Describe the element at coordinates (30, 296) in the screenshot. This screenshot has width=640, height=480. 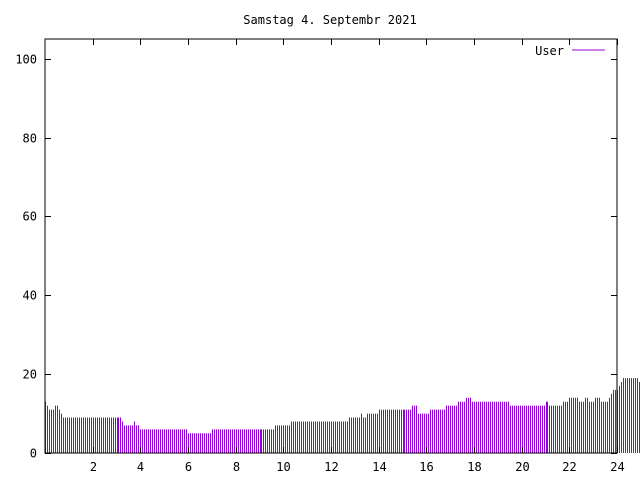
I see `y-tick-label: 40` at that location.